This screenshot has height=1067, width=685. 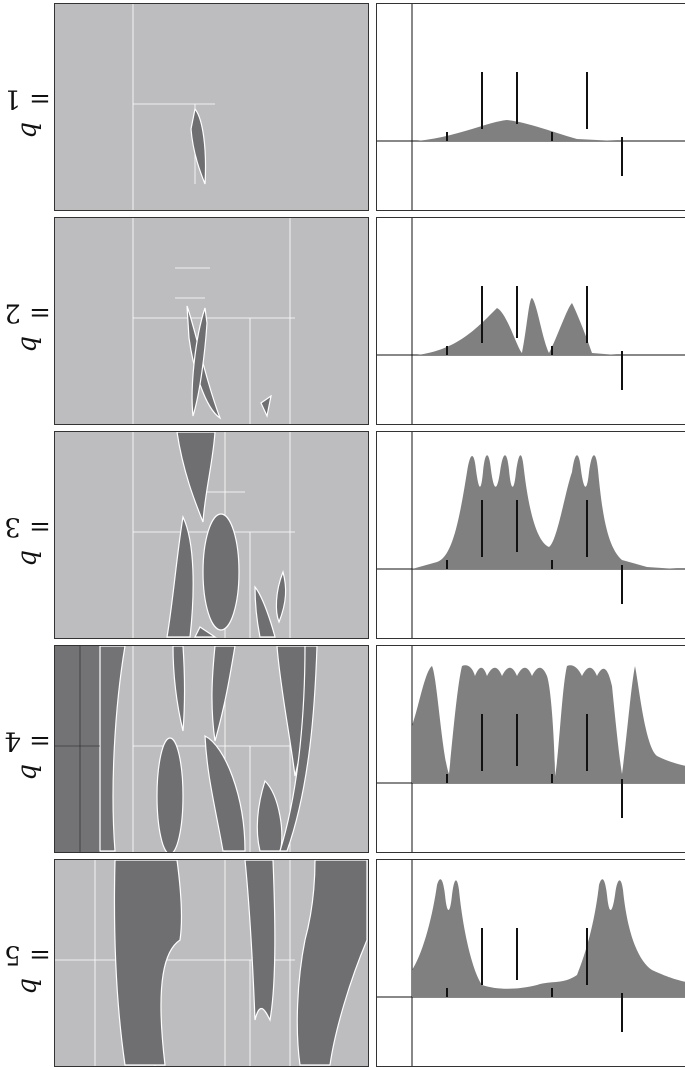 I want to click on row-label: q = 4, so click(x=28, y=753).